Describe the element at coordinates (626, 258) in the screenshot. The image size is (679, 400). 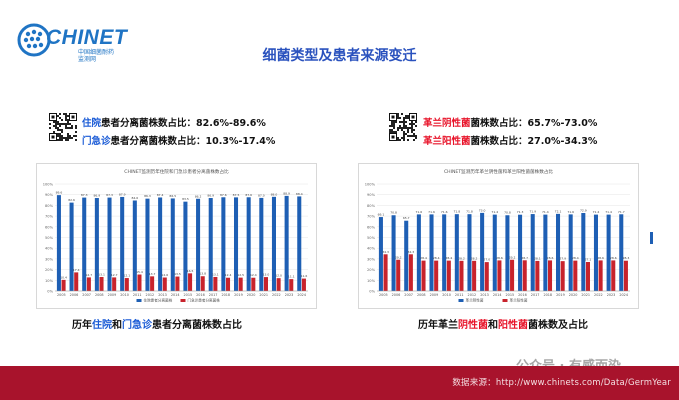
I see `data-label: 28.3` at that location.